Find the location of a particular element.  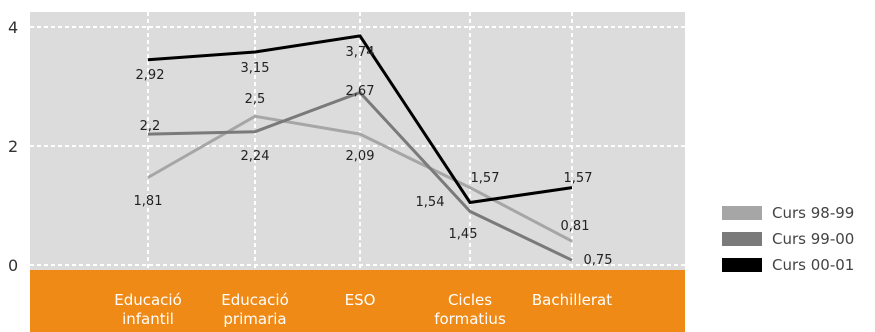

data-label: 2,67 is located at coordinates (360, 91).